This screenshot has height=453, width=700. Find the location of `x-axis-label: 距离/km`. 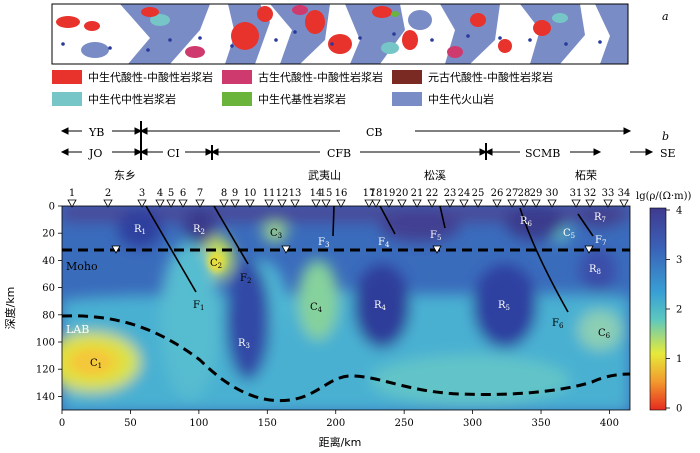

x-axis-label: 距离/km is located at coordinates (340, 442).